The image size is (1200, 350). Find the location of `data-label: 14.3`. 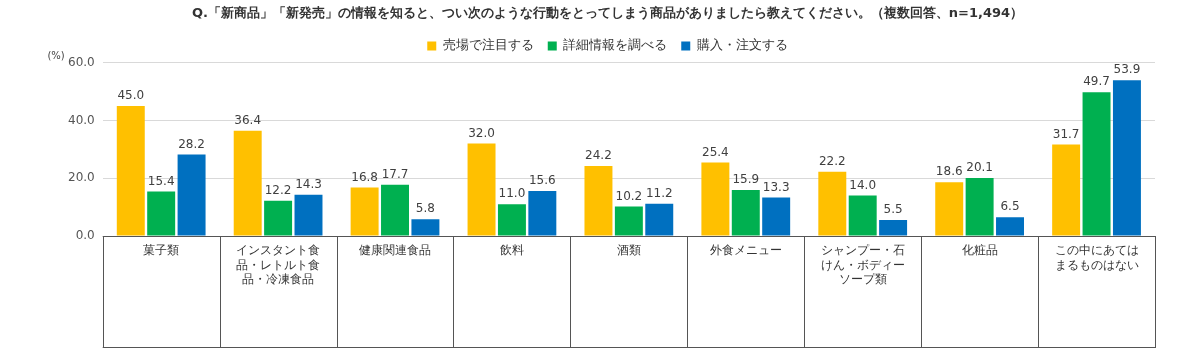

data-label: 14.3 is located at coordinates (308, 183).